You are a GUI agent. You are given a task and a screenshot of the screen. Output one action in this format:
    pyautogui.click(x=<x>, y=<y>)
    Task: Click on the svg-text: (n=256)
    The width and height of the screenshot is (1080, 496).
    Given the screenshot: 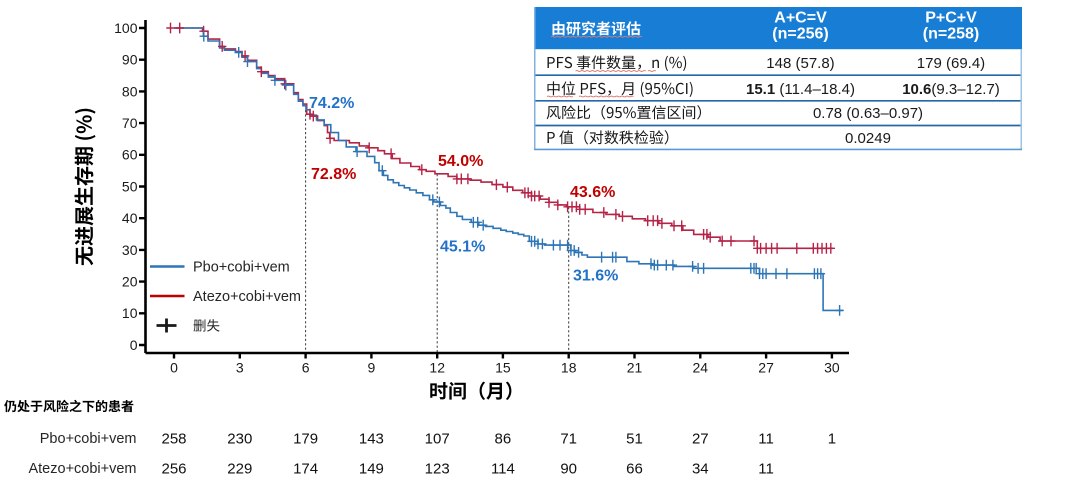 What is the action you would take?
    pyautogui.click(x=800, y=34)
    